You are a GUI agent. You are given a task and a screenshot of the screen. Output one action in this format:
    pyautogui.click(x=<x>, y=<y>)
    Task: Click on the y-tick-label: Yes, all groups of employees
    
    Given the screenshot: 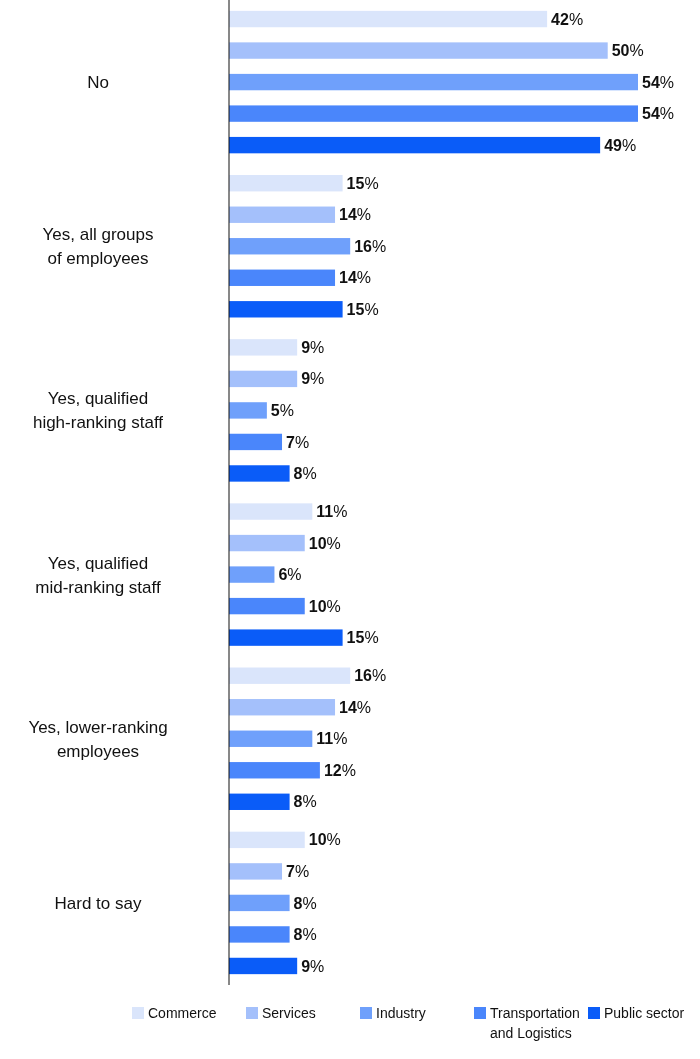 What is the action you would take?
    pyautogui.click(x=98, y=247)
    